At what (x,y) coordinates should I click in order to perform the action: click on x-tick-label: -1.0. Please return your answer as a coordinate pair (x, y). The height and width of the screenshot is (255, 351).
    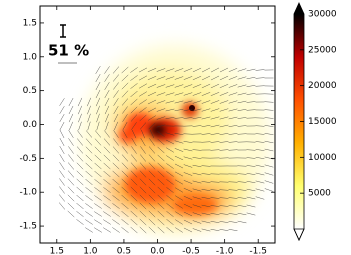
    Looking at the image, I should click on (225, 251).